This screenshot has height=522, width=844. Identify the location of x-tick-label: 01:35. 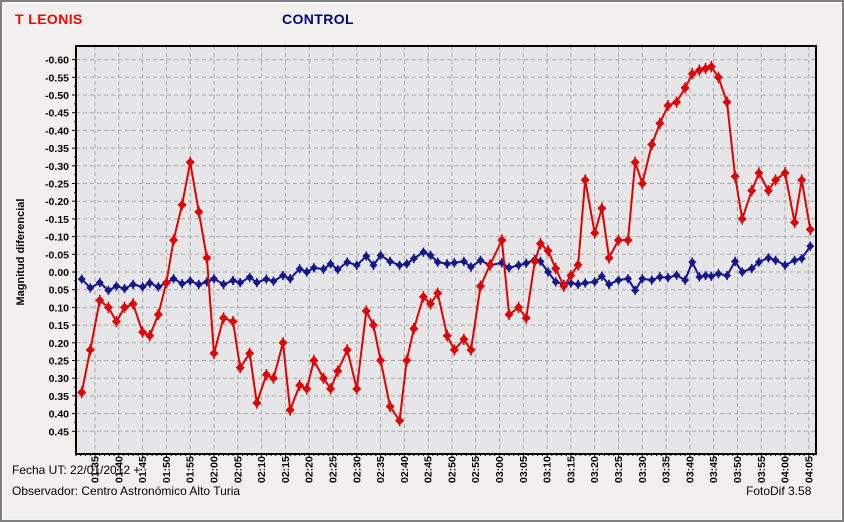
(96, 469).